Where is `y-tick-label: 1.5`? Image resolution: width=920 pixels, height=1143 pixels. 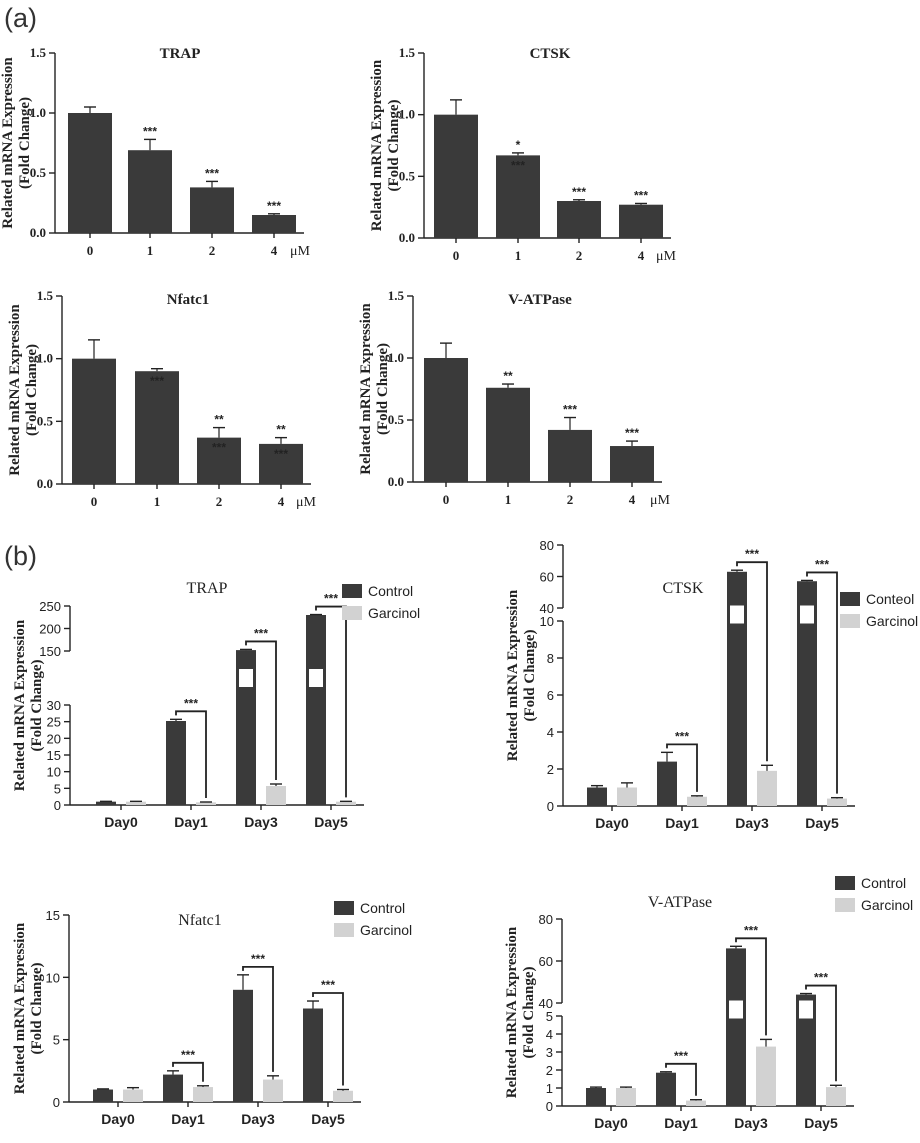 y-tick-label: 1.5 is located at coordinates (38, 52).